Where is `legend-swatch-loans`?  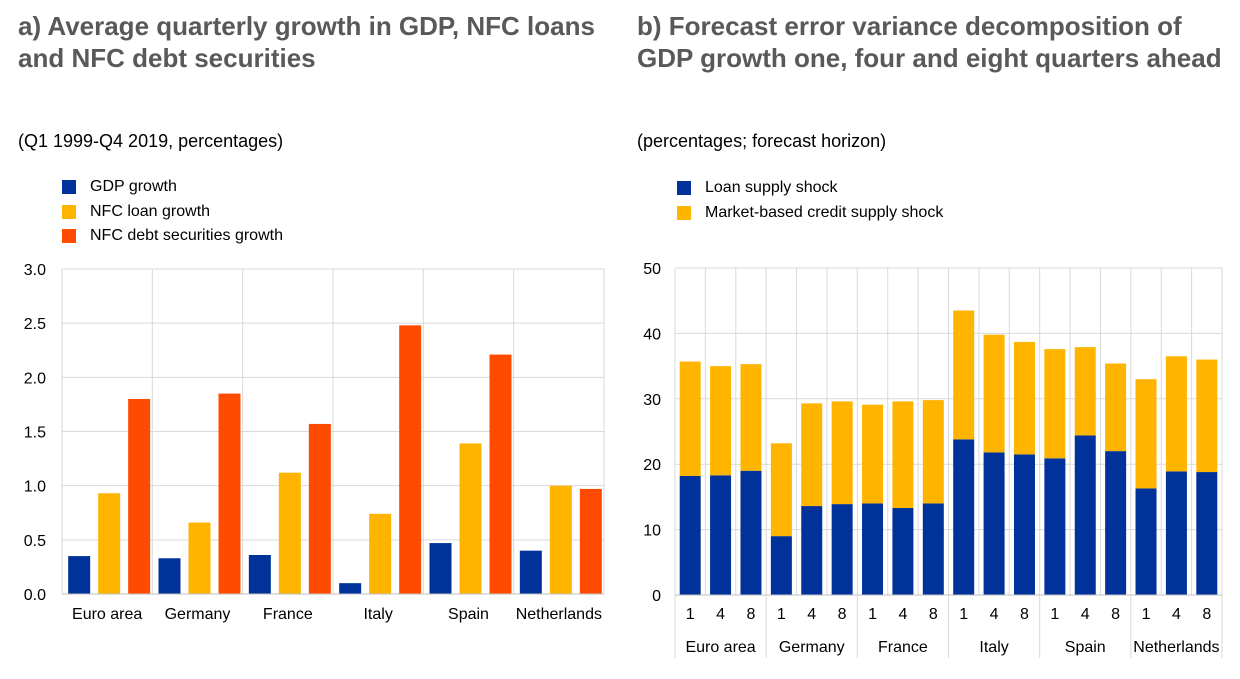
legend-swatch-loans is located at coordinates (69, 211).